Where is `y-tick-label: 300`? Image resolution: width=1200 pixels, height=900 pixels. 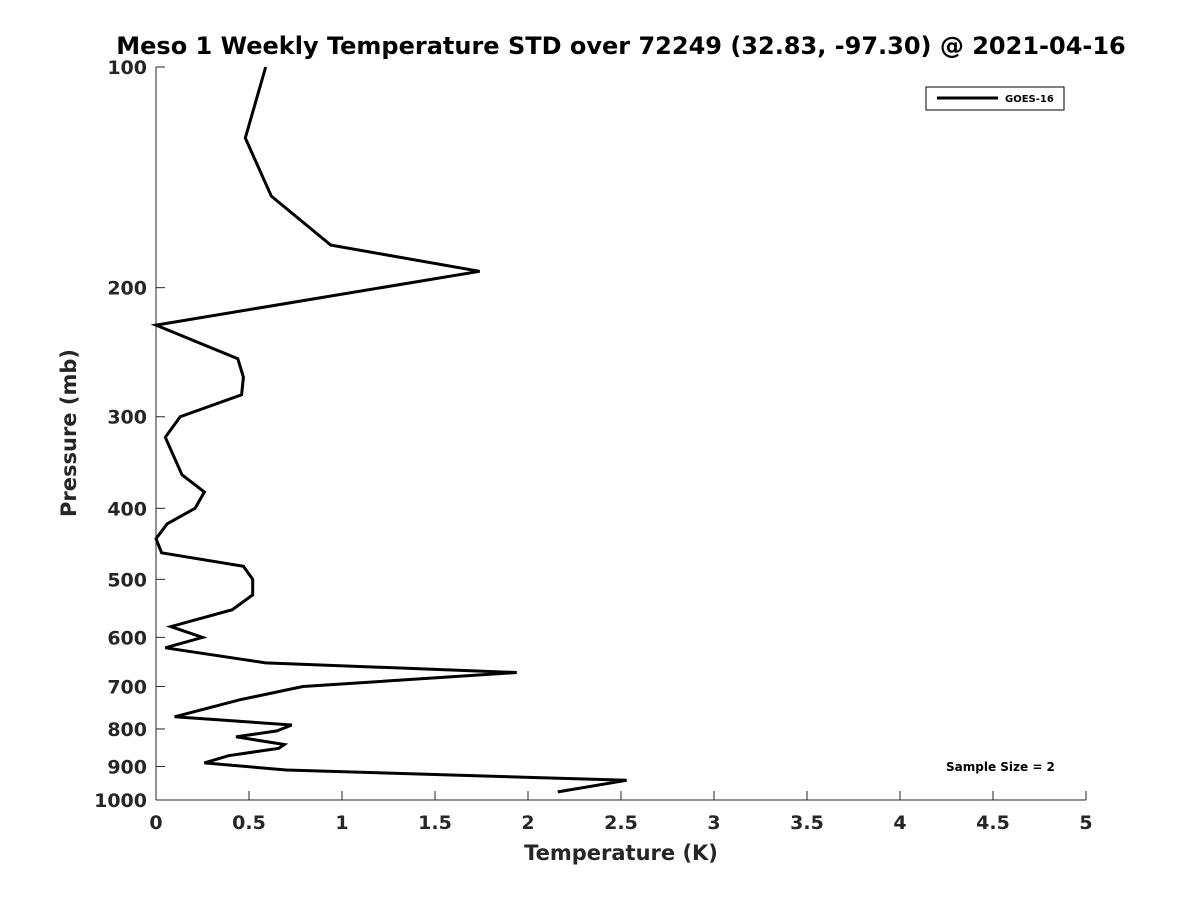
y-tick-label: 300 is located at coordinates (127, 418).